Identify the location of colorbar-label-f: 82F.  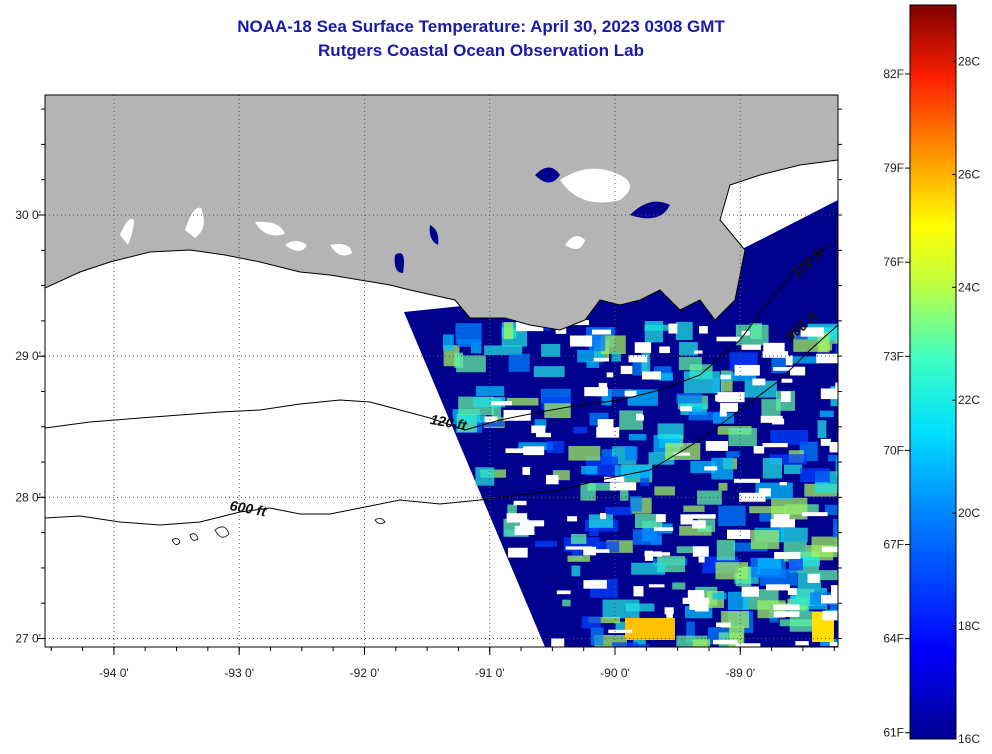
(893, 74).